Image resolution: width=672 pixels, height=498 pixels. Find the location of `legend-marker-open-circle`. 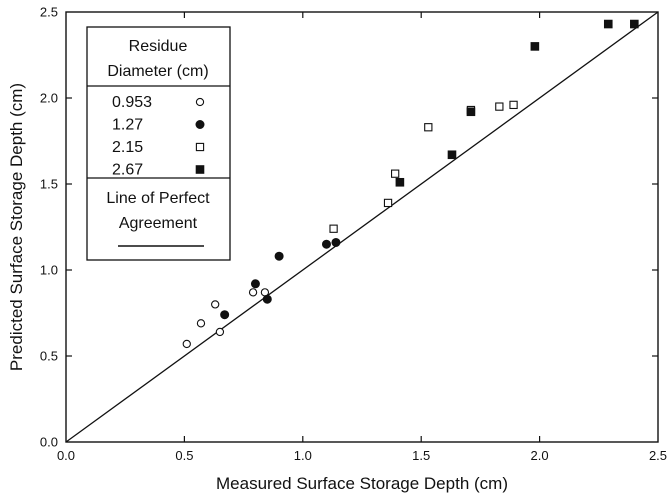

legend-marker-open-circle is located at coordinates (200, 102).